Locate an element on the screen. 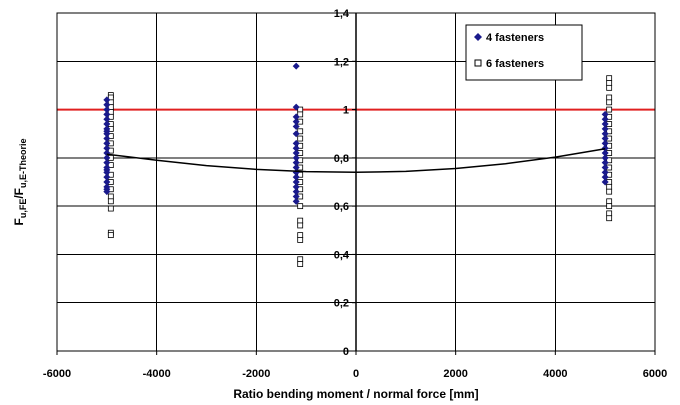  y-tick-label: 0 is located at coordinates (346, 352).